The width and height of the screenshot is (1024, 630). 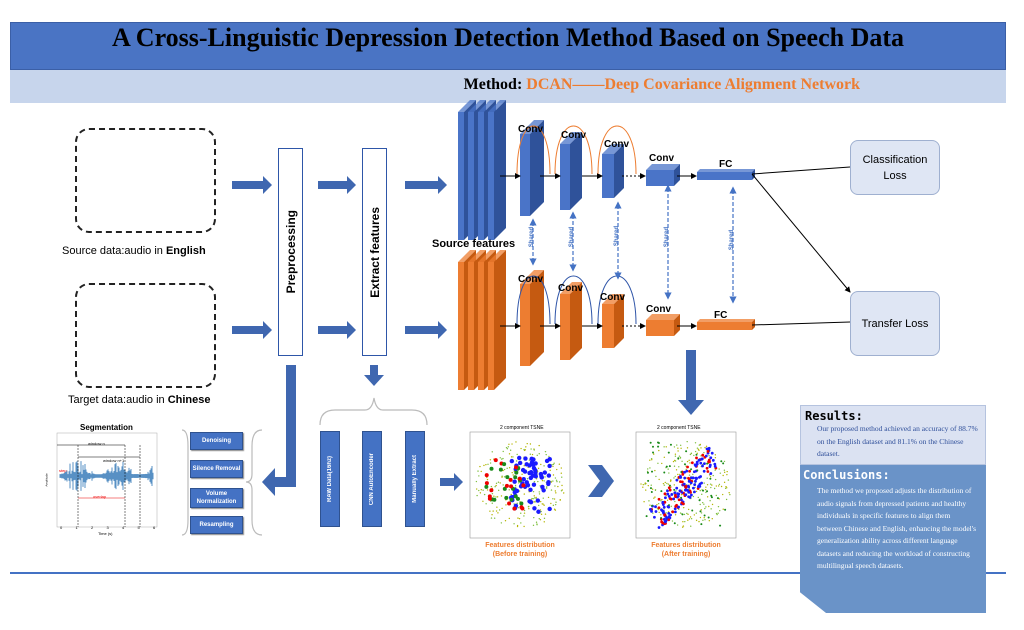 What do you see at coordinates (63, 470) in the screenshot?
I see `step-label: step` at bounding box center [63, 470].